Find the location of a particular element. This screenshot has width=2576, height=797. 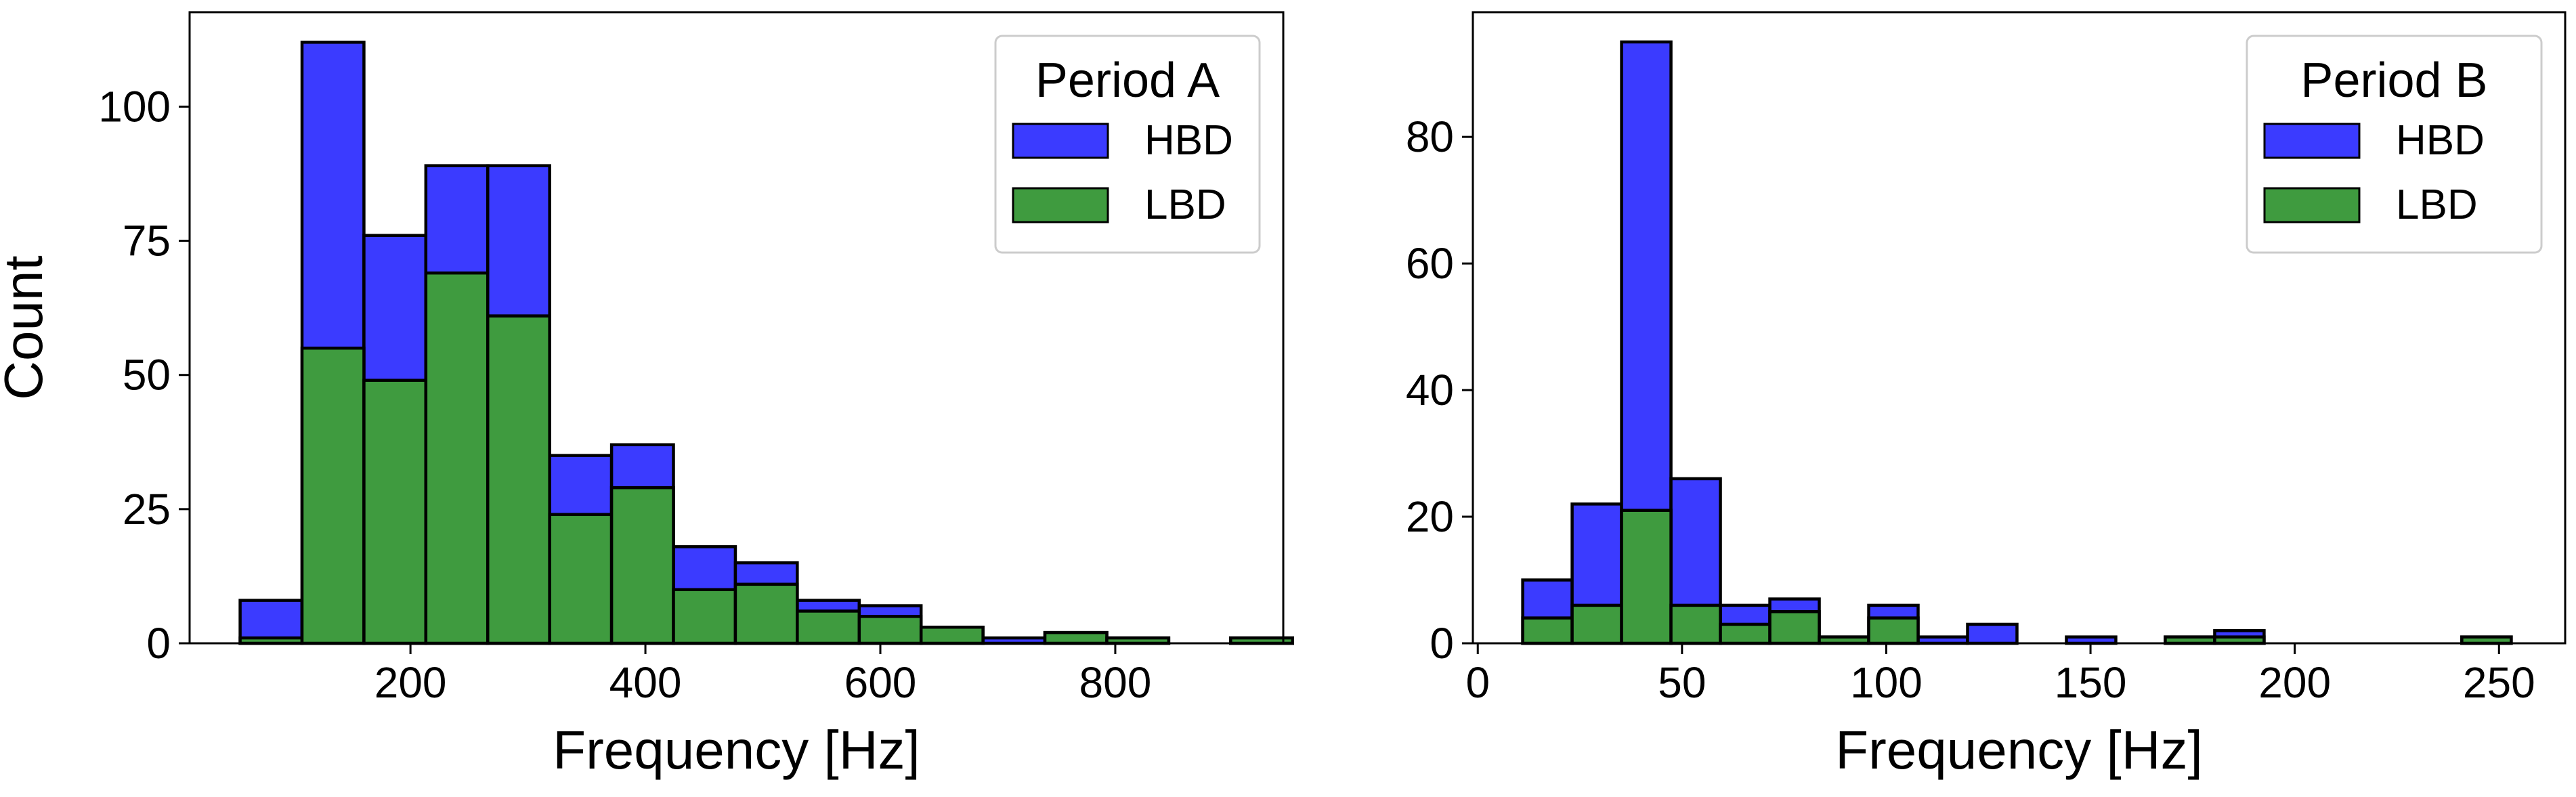

y-axis-label: Count is located at coordinates (26, 327).